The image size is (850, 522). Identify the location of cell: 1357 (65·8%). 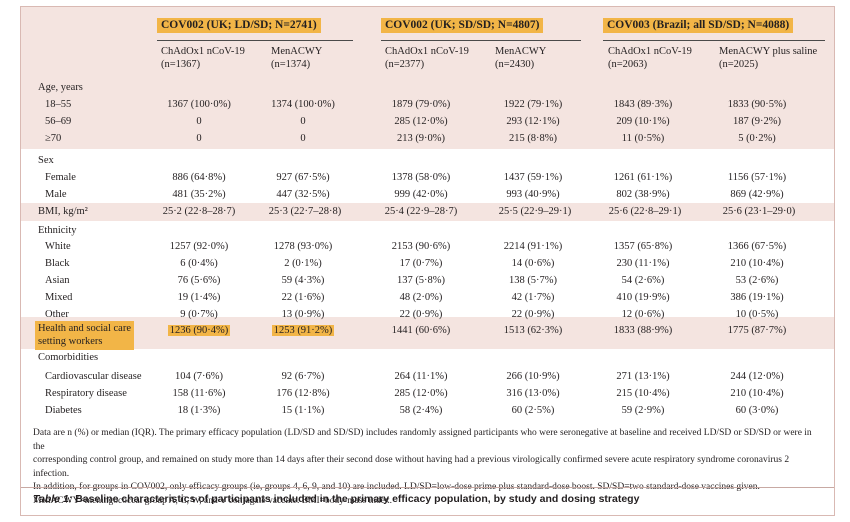
(643, 246).